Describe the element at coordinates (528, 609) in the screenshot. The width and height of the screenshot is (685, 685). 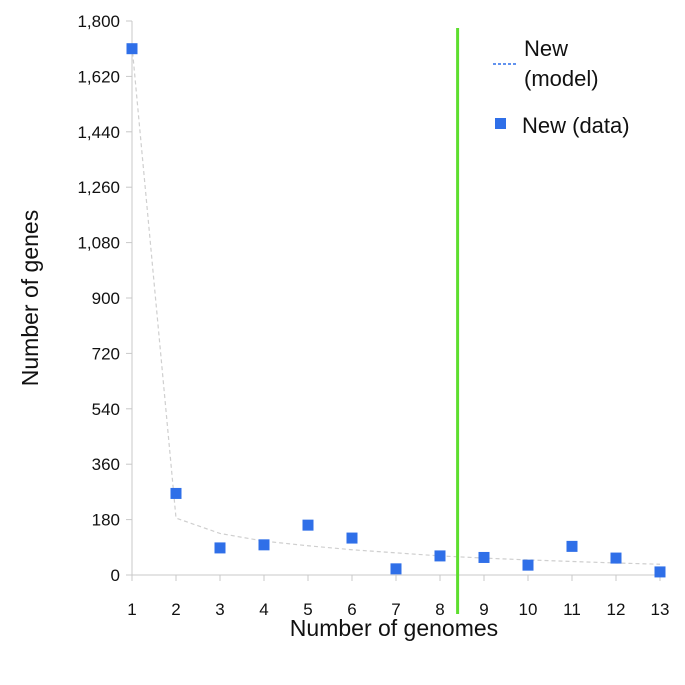
I see `x-tick-label: 10` at that location.